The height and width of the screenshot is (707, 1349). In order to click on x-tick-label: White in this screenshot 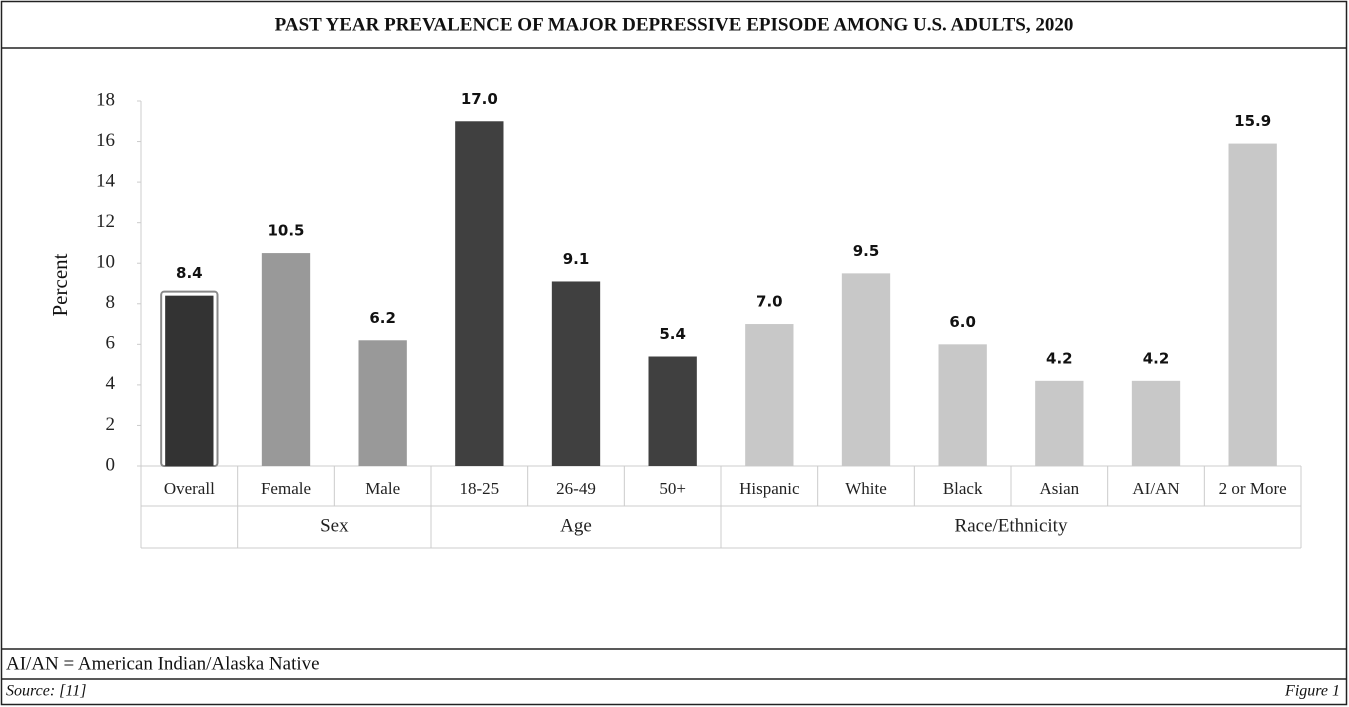, I will do `click(866, 488)`.